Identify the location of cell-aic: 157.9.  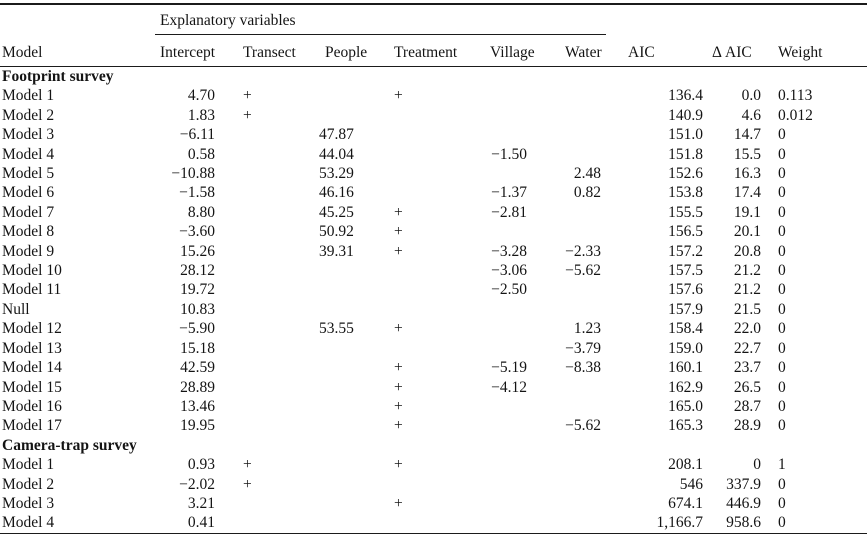
(686, 309).